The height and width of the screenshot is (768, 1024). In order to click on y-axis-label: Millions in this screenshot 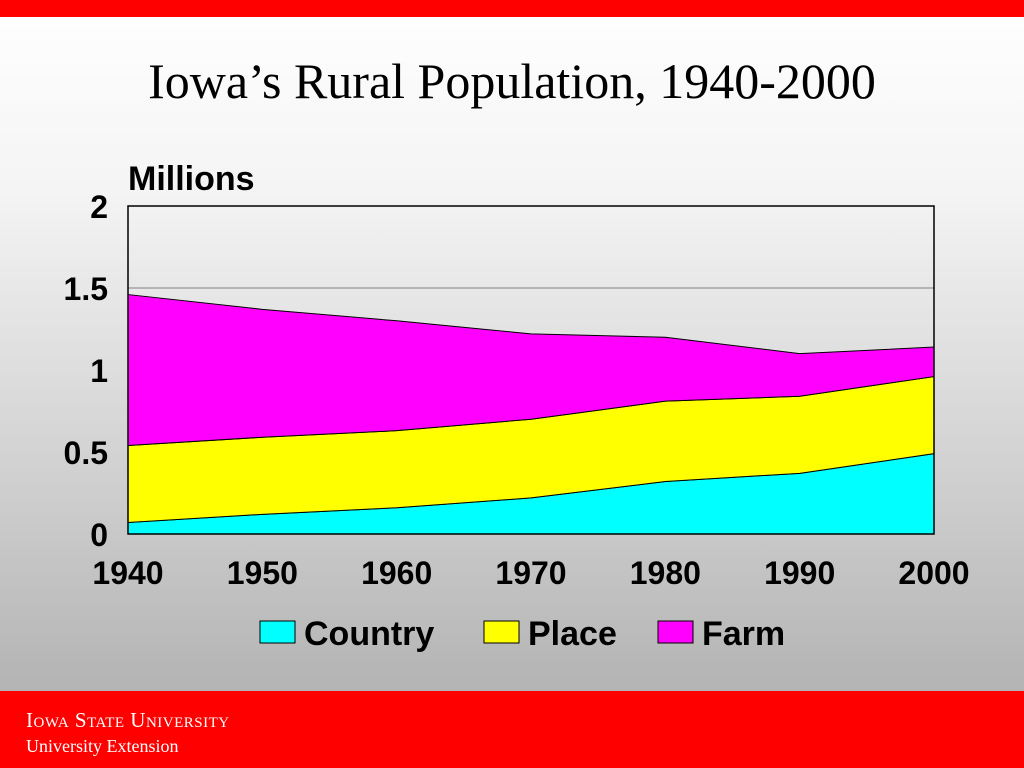, I will do `click(191, 179)`.